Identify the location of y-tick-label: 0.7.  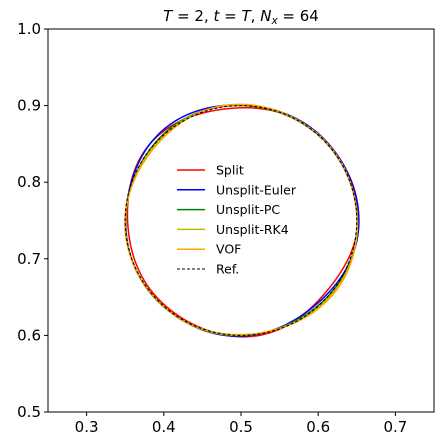
(29, 259).